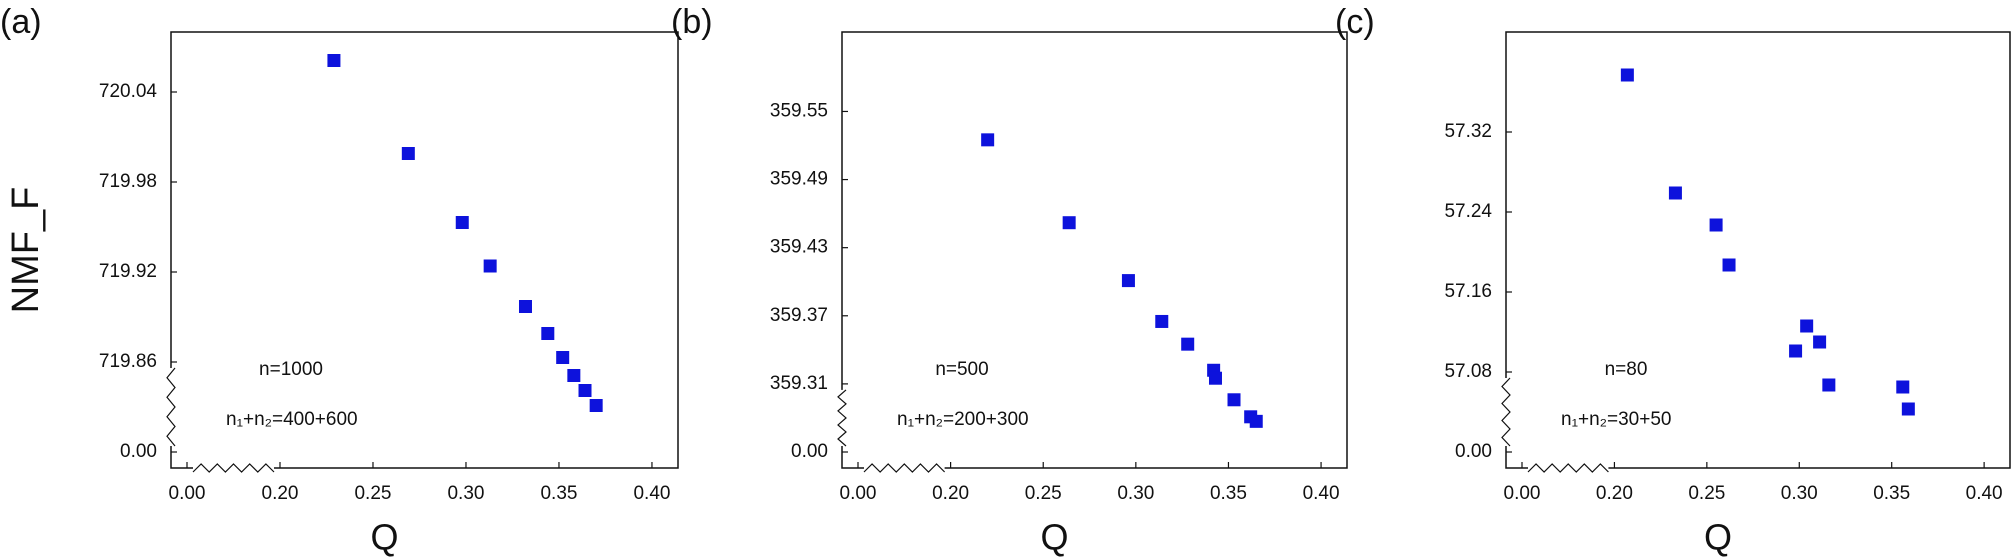 This screenshot has width=2016, height=559. I want to click on y-tick-label: 359.55, so click(799, 110).